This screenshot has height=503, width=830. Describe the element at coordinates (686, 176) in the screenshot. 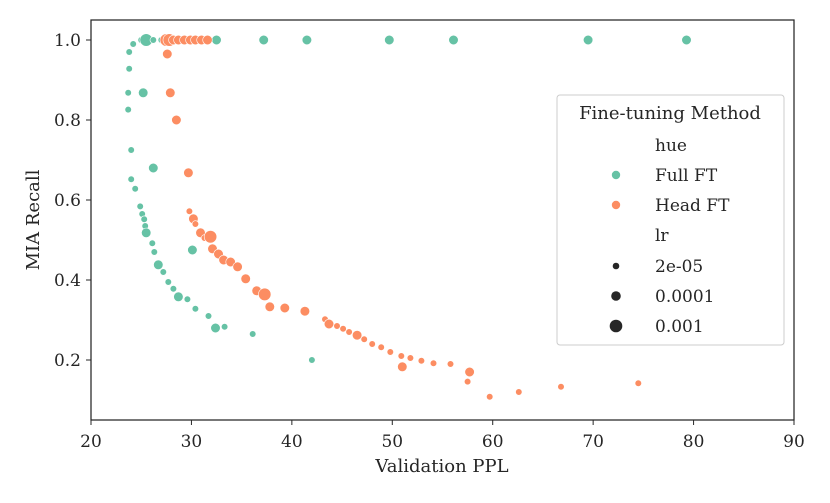

I see `legend-label-full-ft: Full FT` at that location.